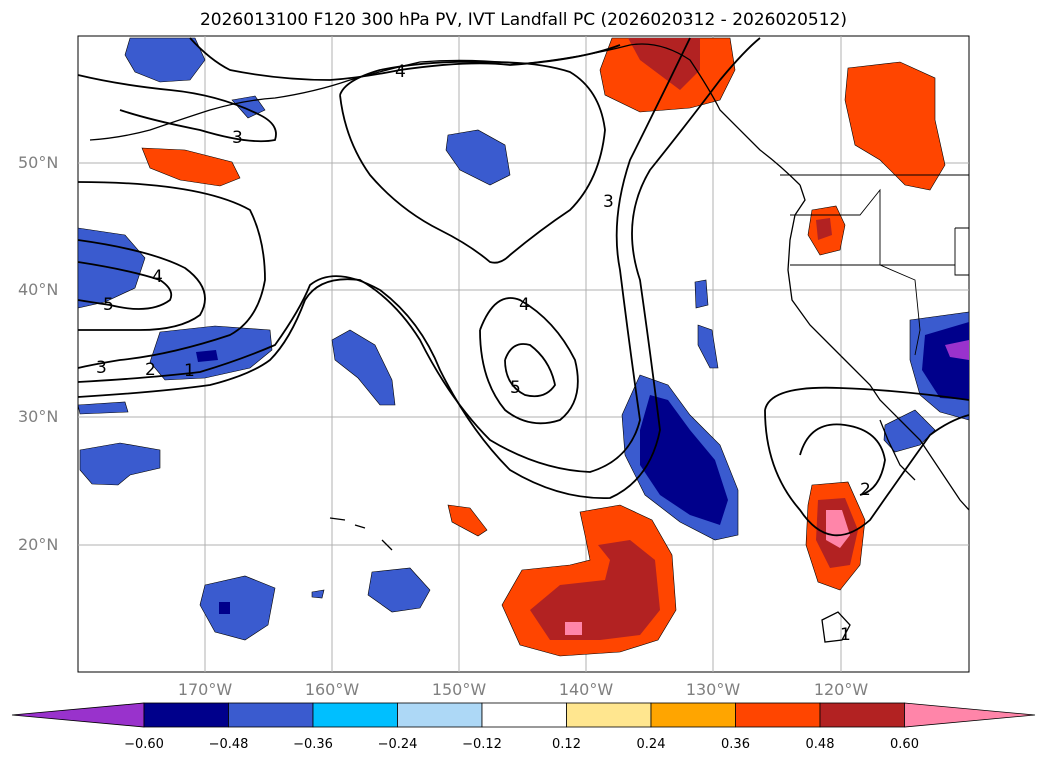 The width and height of the screenshot is (1047, 765). I want to click on colorbar-tick: 0.36, so click(735, 744).